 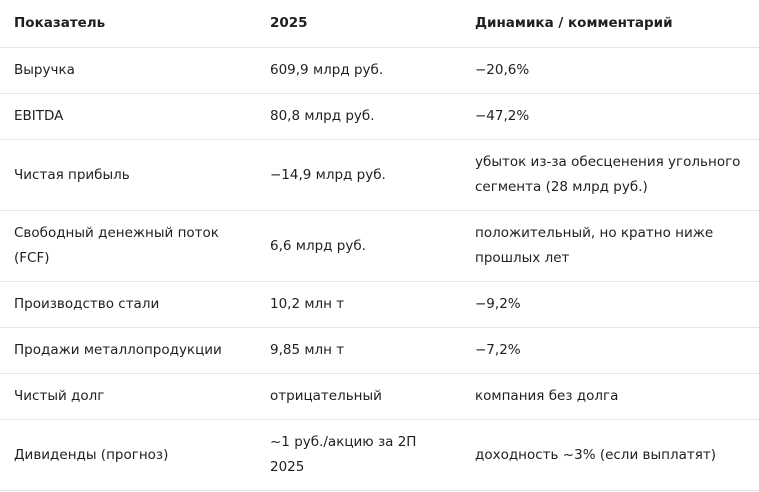 I want to click on header-row: Показатель 2025 Динамика / комментарий, so click(x=379, y=24).